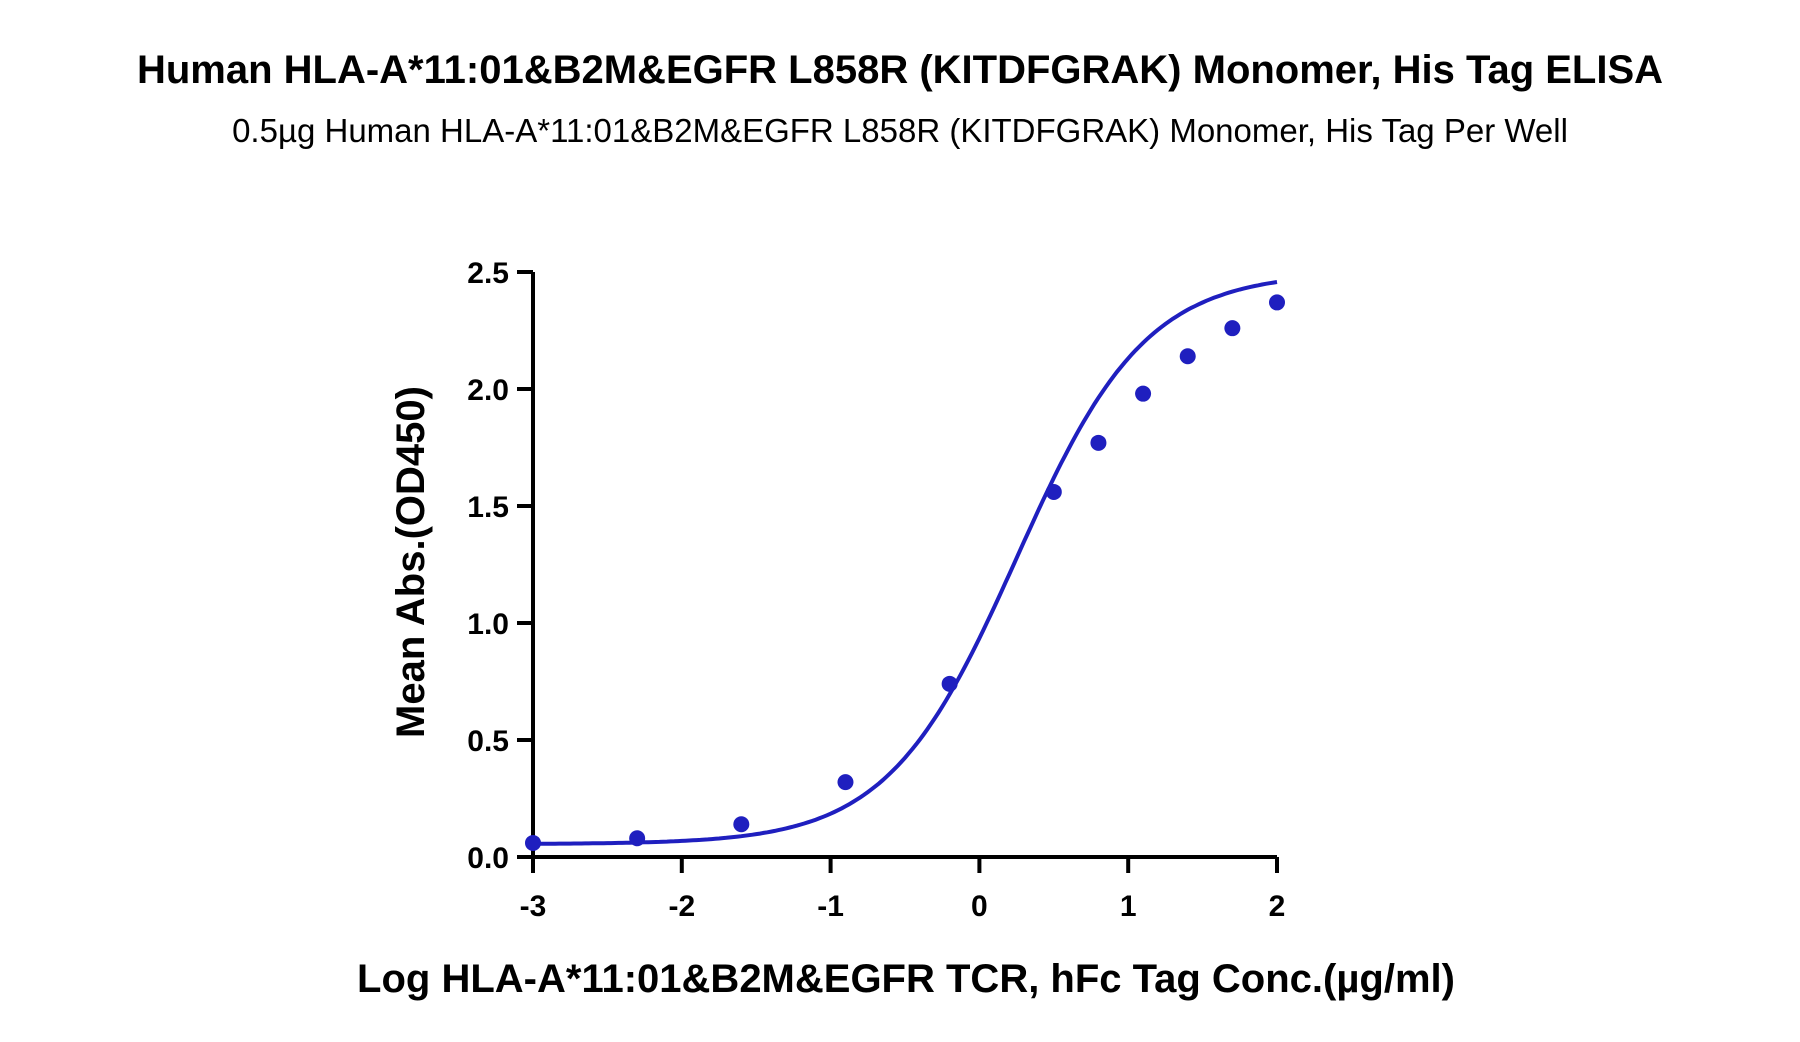 The width and height of the screenshot is (1800, 1042). I want to click on x-tick-label: -3, so click(533, 906).